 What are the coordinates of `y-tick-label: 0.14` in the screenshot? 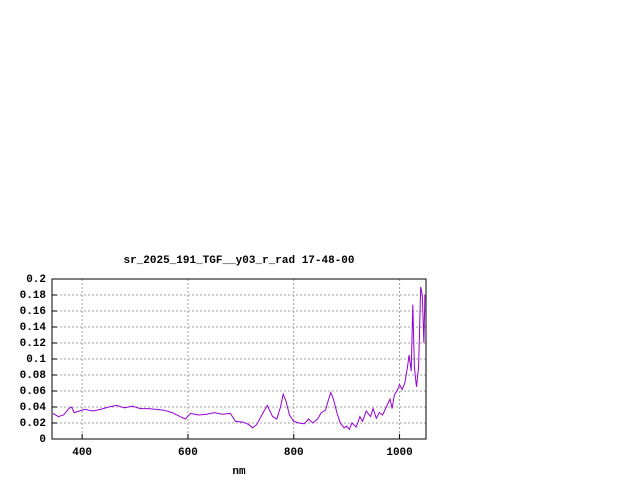 It's located at (33, 328).